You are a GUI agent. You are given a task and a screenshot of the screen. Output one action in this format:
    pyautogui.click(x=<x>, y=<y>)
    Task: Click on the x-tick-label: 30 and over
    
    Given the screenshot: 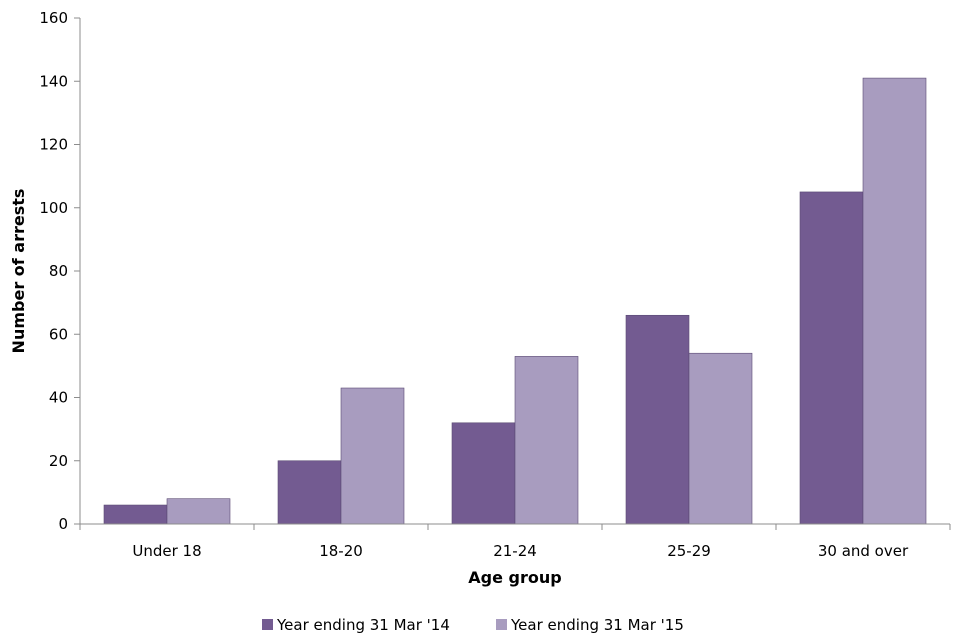 What is the action you would take?
    pyautogui.click(x=863, y=551)
    